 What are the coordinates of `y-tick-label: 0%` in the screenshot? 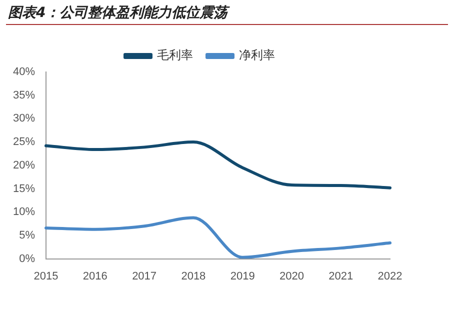 It's located at (27, 258).